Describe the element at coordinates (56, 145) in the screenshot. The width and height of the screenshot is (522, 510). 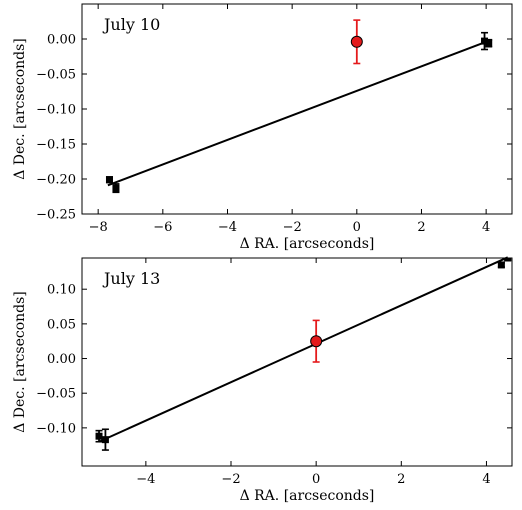
I see `y-tick-label: −0.15` at that location.